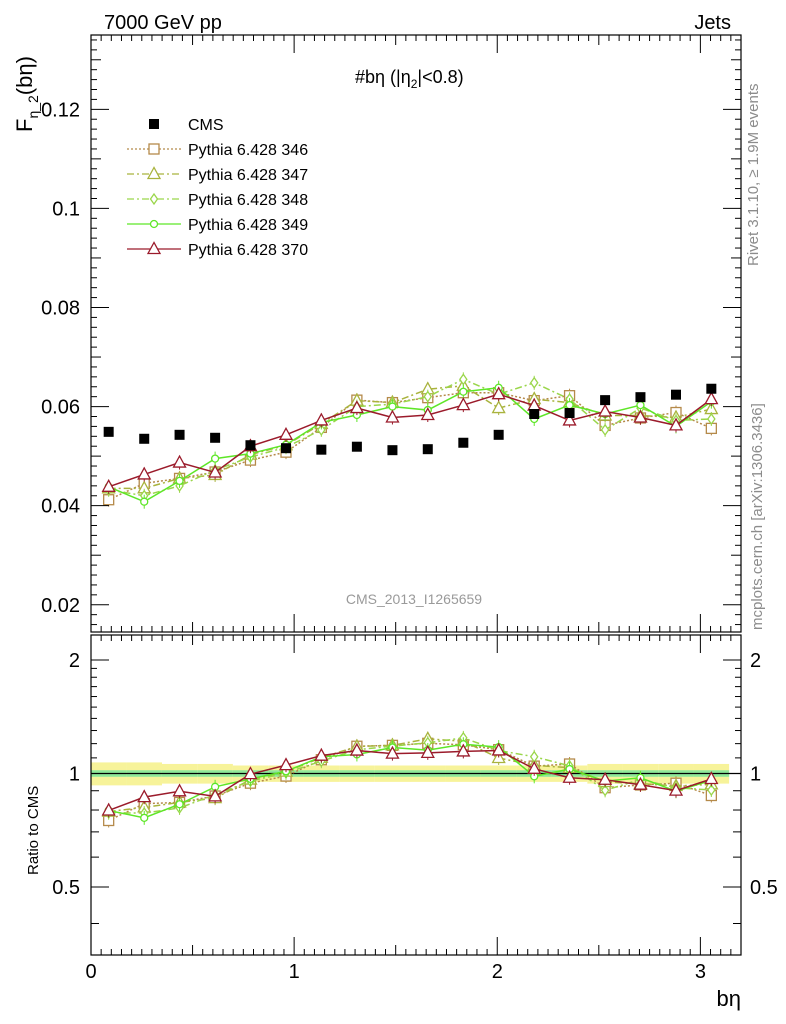  What do you see at coordinates (410, 419) in the screenshot?
I see `series-cms` at bounding box center [410, 419].